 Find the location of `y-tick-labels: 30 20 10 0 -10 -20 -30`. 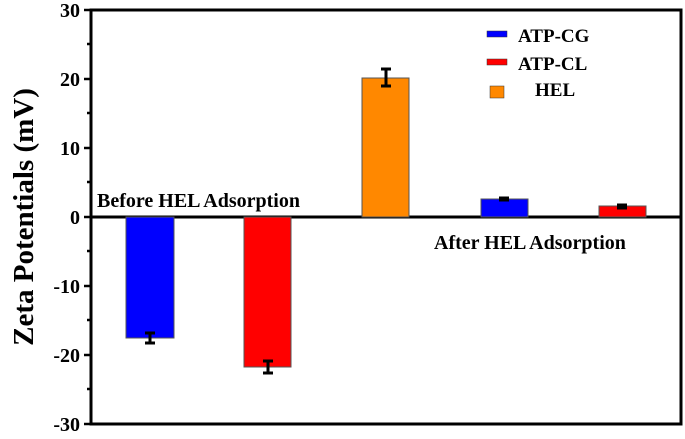

y-tick-labels: 30 20 10 0 -10 -20 -30 is located at coordinates (66, 218).